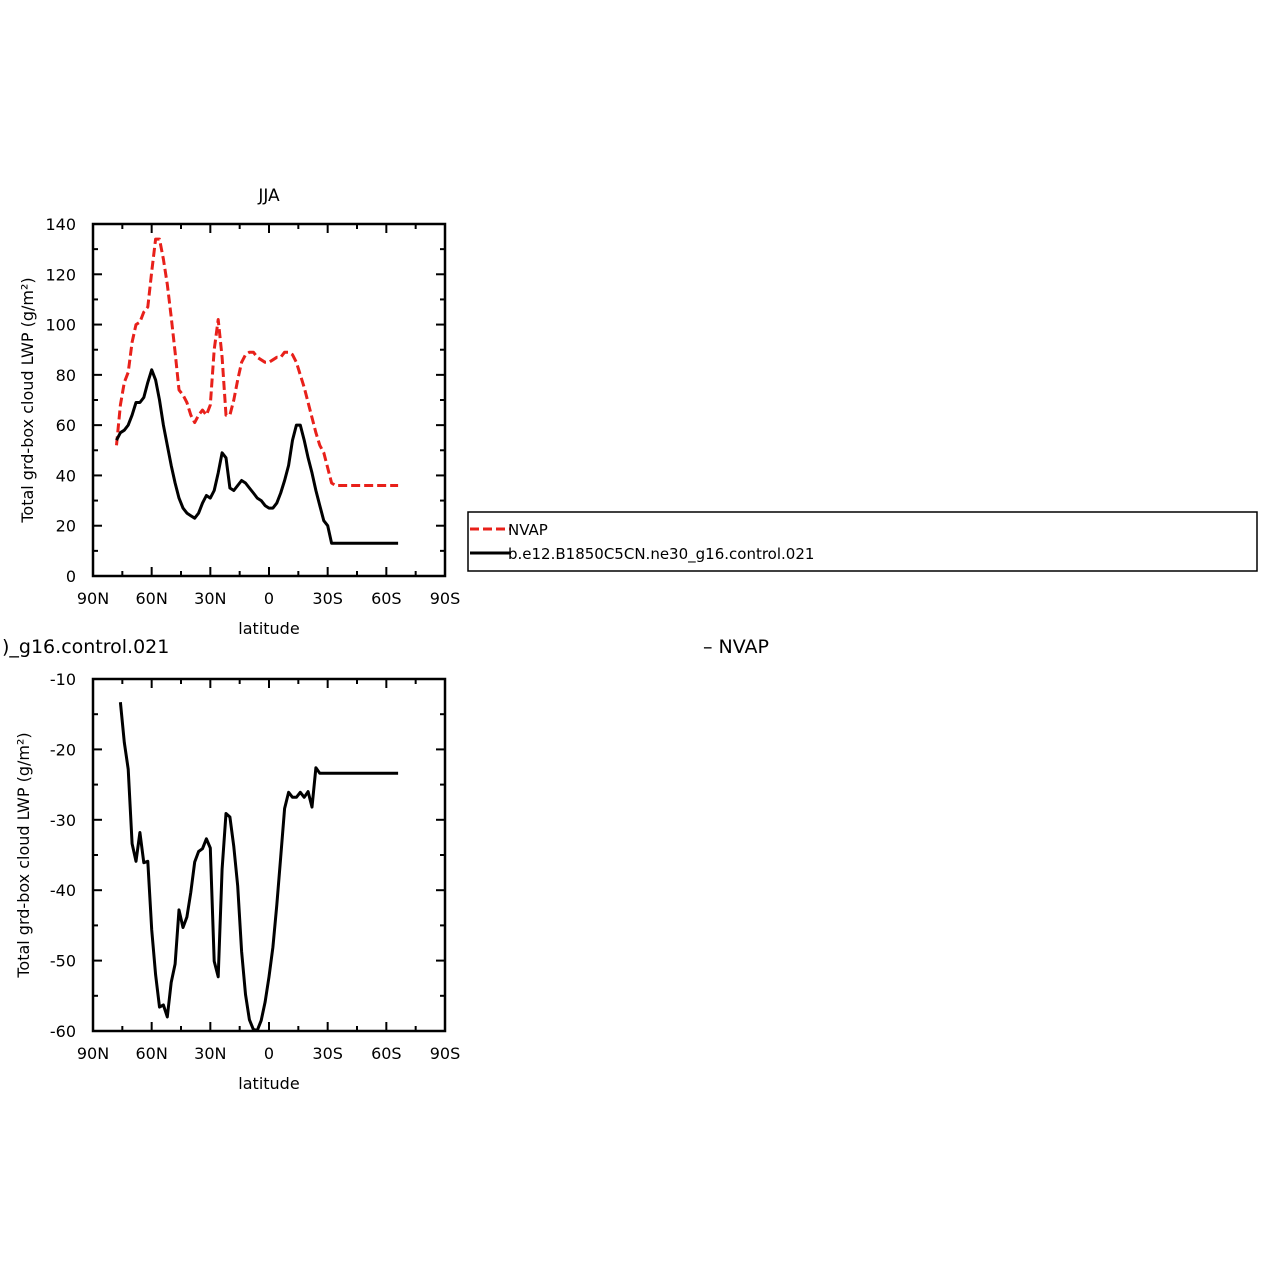 Image resolution: width=1275 pixels, height=1275 pixels. What do you see at coordinates (63, 890) in the screenshot?
I see `y-tick-label: -40` at bounding box center [63, 890].